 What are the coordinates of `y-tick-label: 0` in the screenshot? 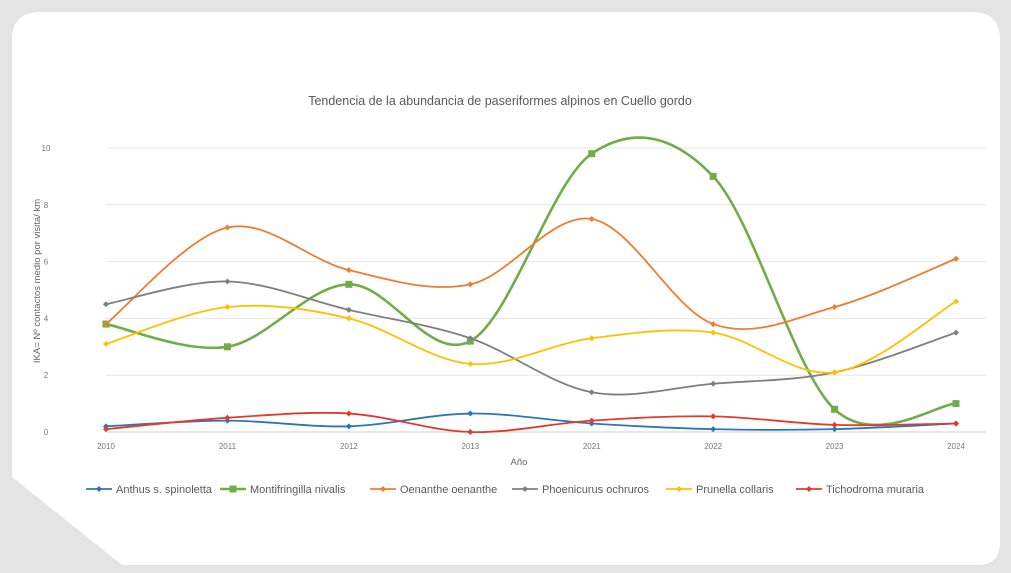 It's located at (46, 432).